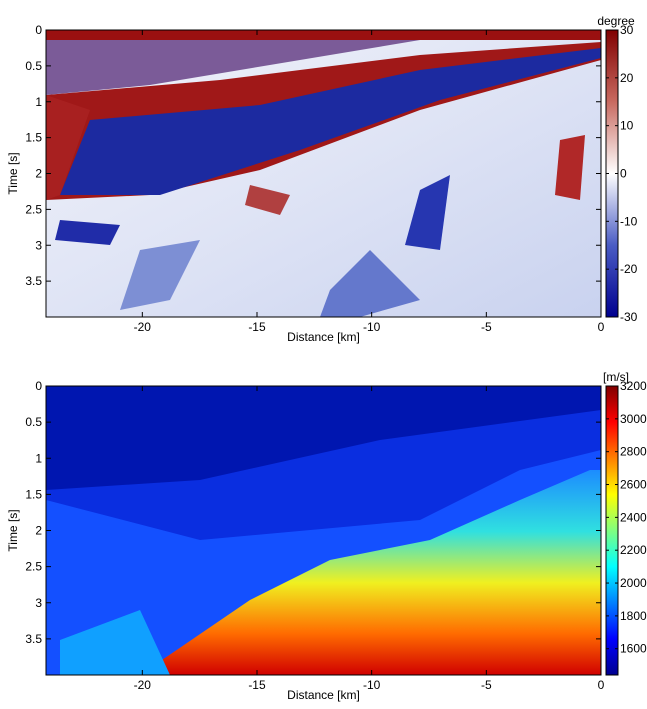 Image resolution: width=647 pixels, height=709 pixels. What do you see at coordinates (633, 550) in the screenshot?
I see `colorbar-tick-label: 2200` at bounding box center [633, 550].